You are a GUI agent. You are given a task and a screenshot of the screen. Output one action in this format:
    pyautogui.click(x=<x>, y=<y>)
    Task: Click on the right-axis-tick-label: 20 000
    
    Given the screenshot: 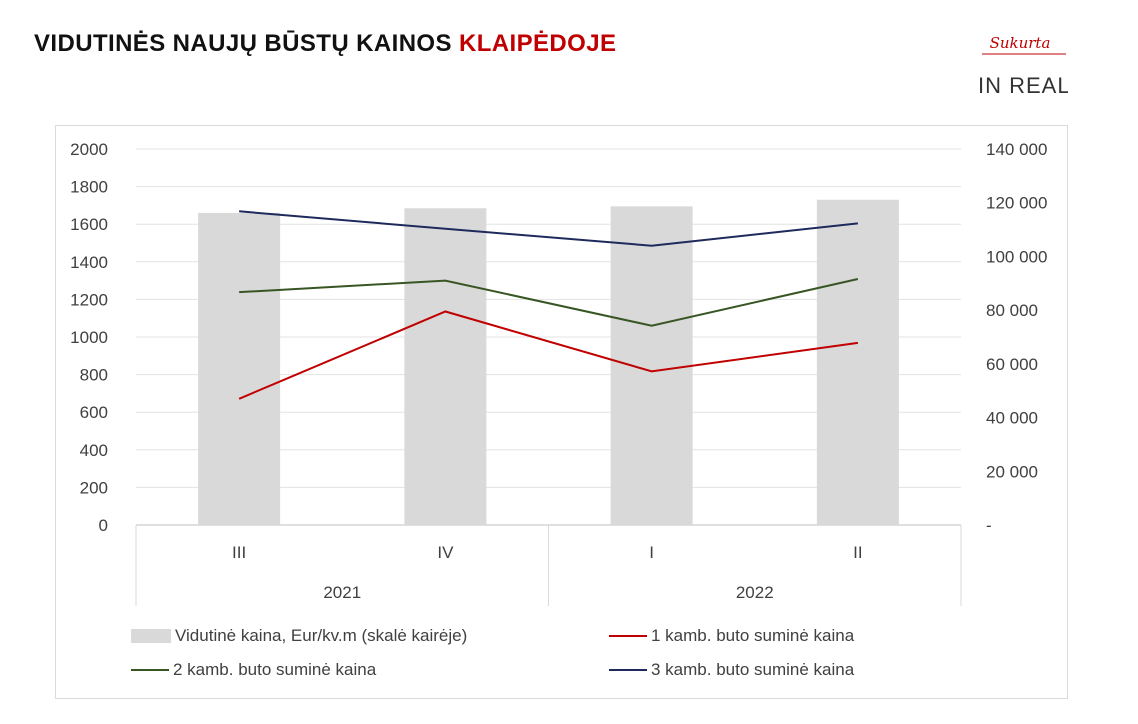 What is the action you would take?
    pyautogui.click(x=1012, y=471)
    